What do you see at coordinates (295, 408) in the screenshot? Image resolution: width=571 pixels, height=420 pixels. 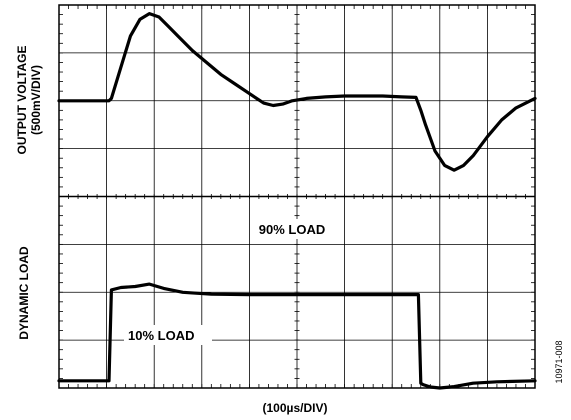 I see `x-axis-label: (100µs/DIV)` at bounding box center [295, 408].